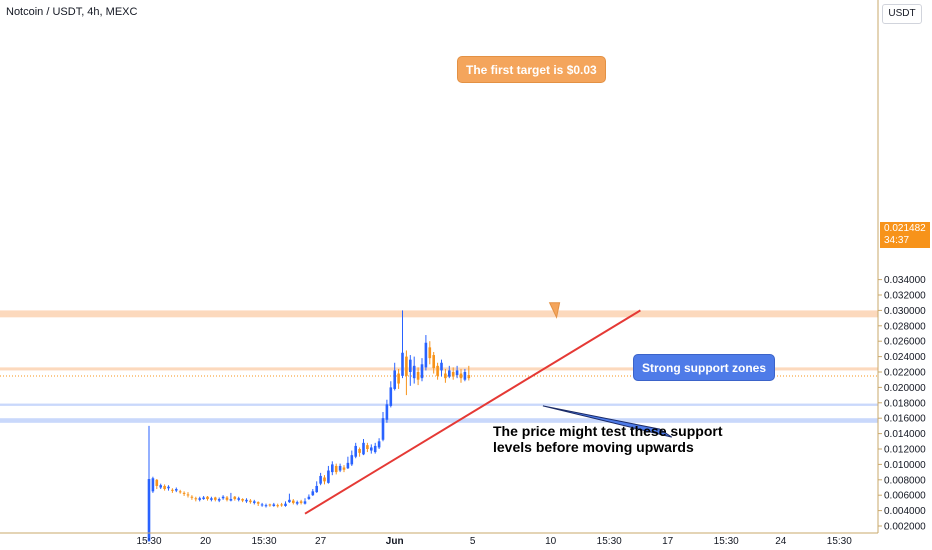 The height and width of the screenshot is (550, 932). What do you see at coordinates (781, 541) in the screenshot?
I see `x-tick-label: 24` at bounding box center [781, 541].